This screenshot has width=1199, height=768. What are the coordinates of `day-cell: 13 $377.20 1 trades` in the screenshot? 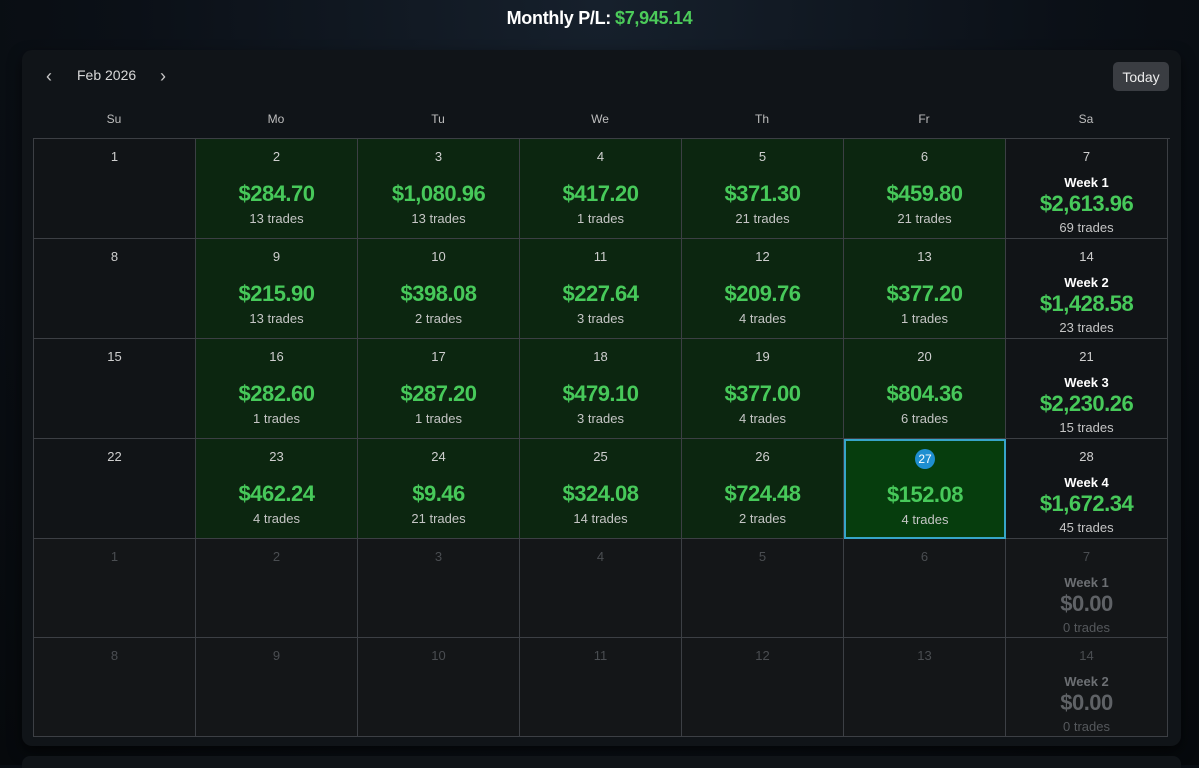 It's located at (925, 289).